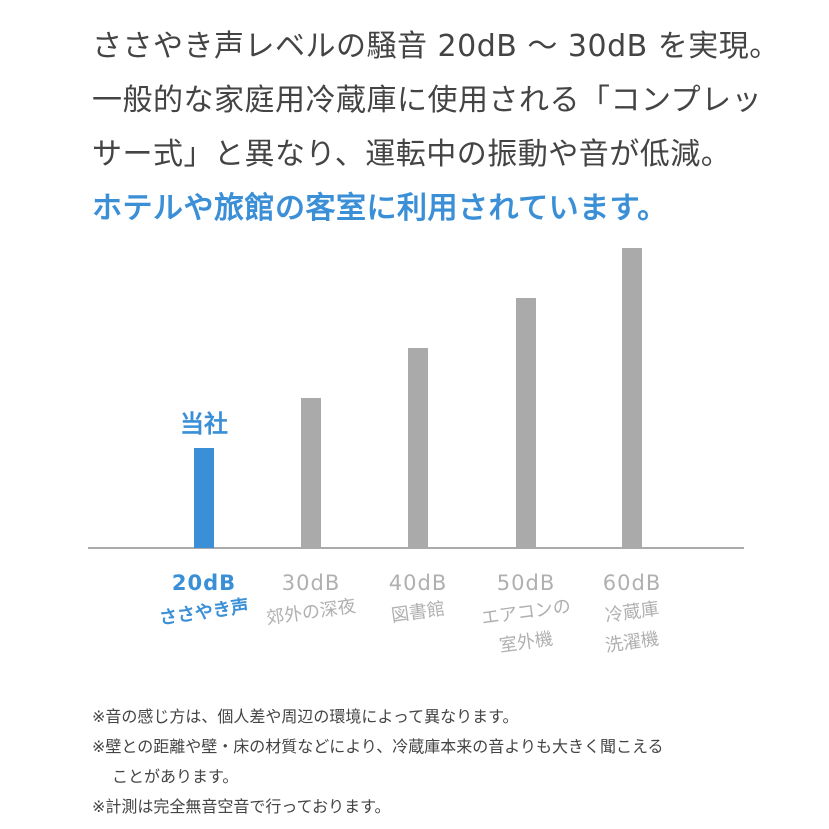 The height and width of the screenshot is (829, 829). What do you see at coordinates (175, 776) in the screenshot?
I see `footnote-2-continued: ことがあります。` at bounding box center [175, 776].